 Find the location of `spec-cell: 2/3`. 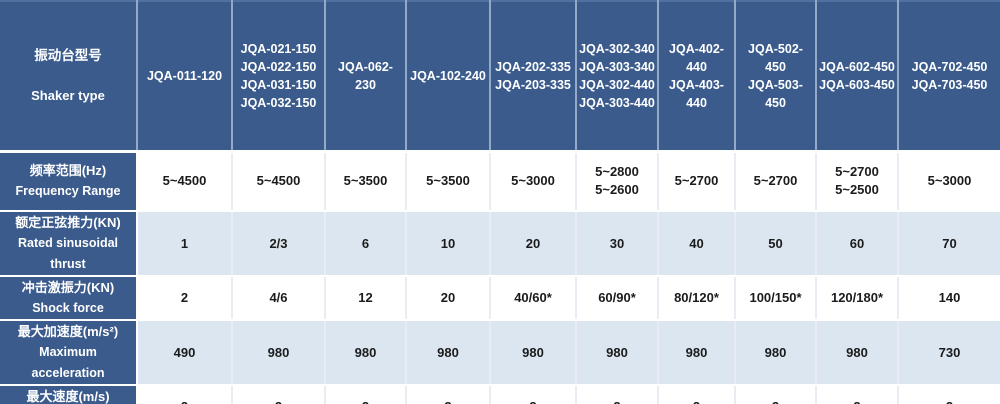

spec-cell: 2/3 is located at coordinates (279, 244).